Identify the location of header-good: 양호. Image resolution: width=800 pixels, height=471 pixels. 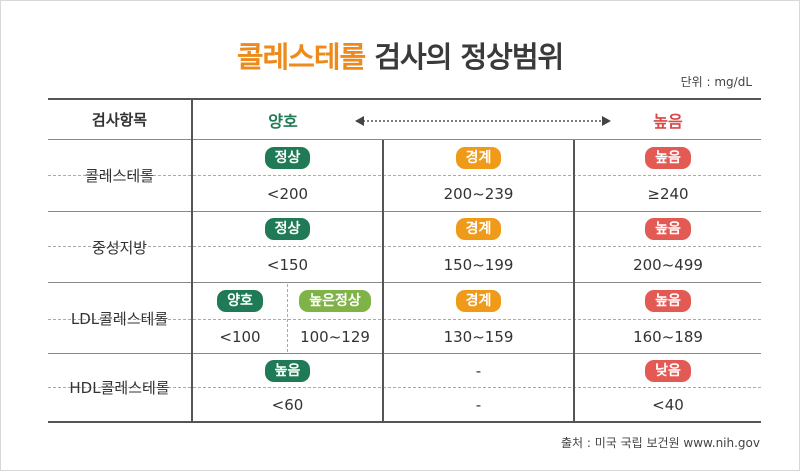
(283, 121).